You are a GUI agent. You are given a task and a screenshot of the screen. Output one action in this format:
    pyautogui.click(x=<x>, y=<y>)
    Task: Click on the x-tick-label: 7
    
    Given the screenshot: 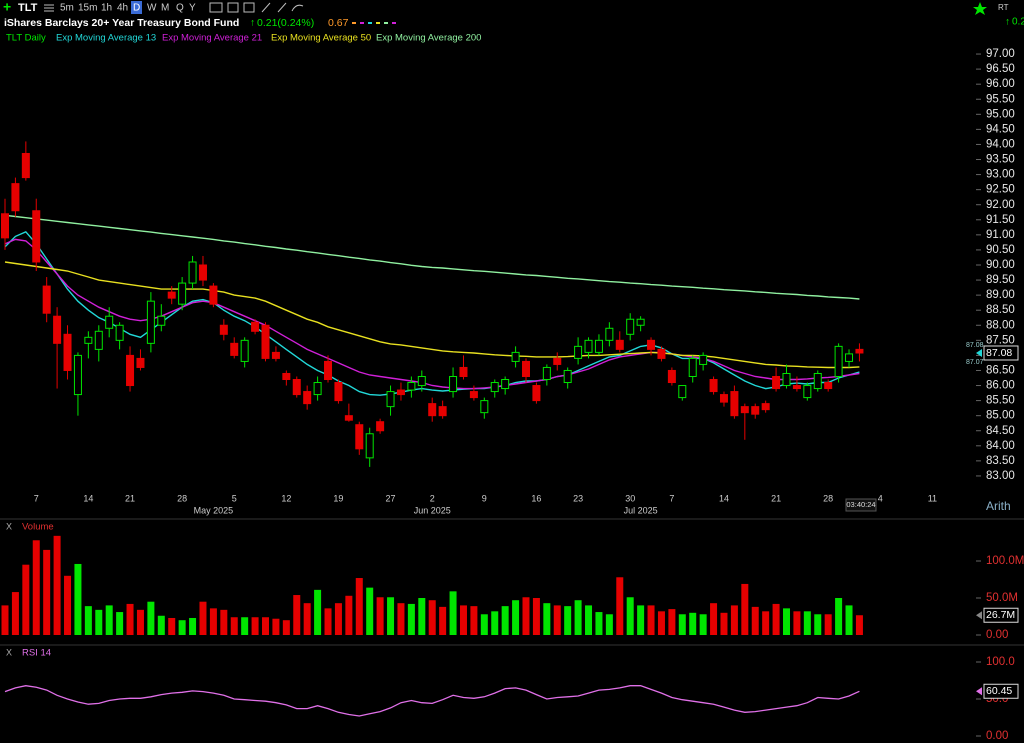 What is the action you would take?
    pyautogui.click(x=36, y=498)
    